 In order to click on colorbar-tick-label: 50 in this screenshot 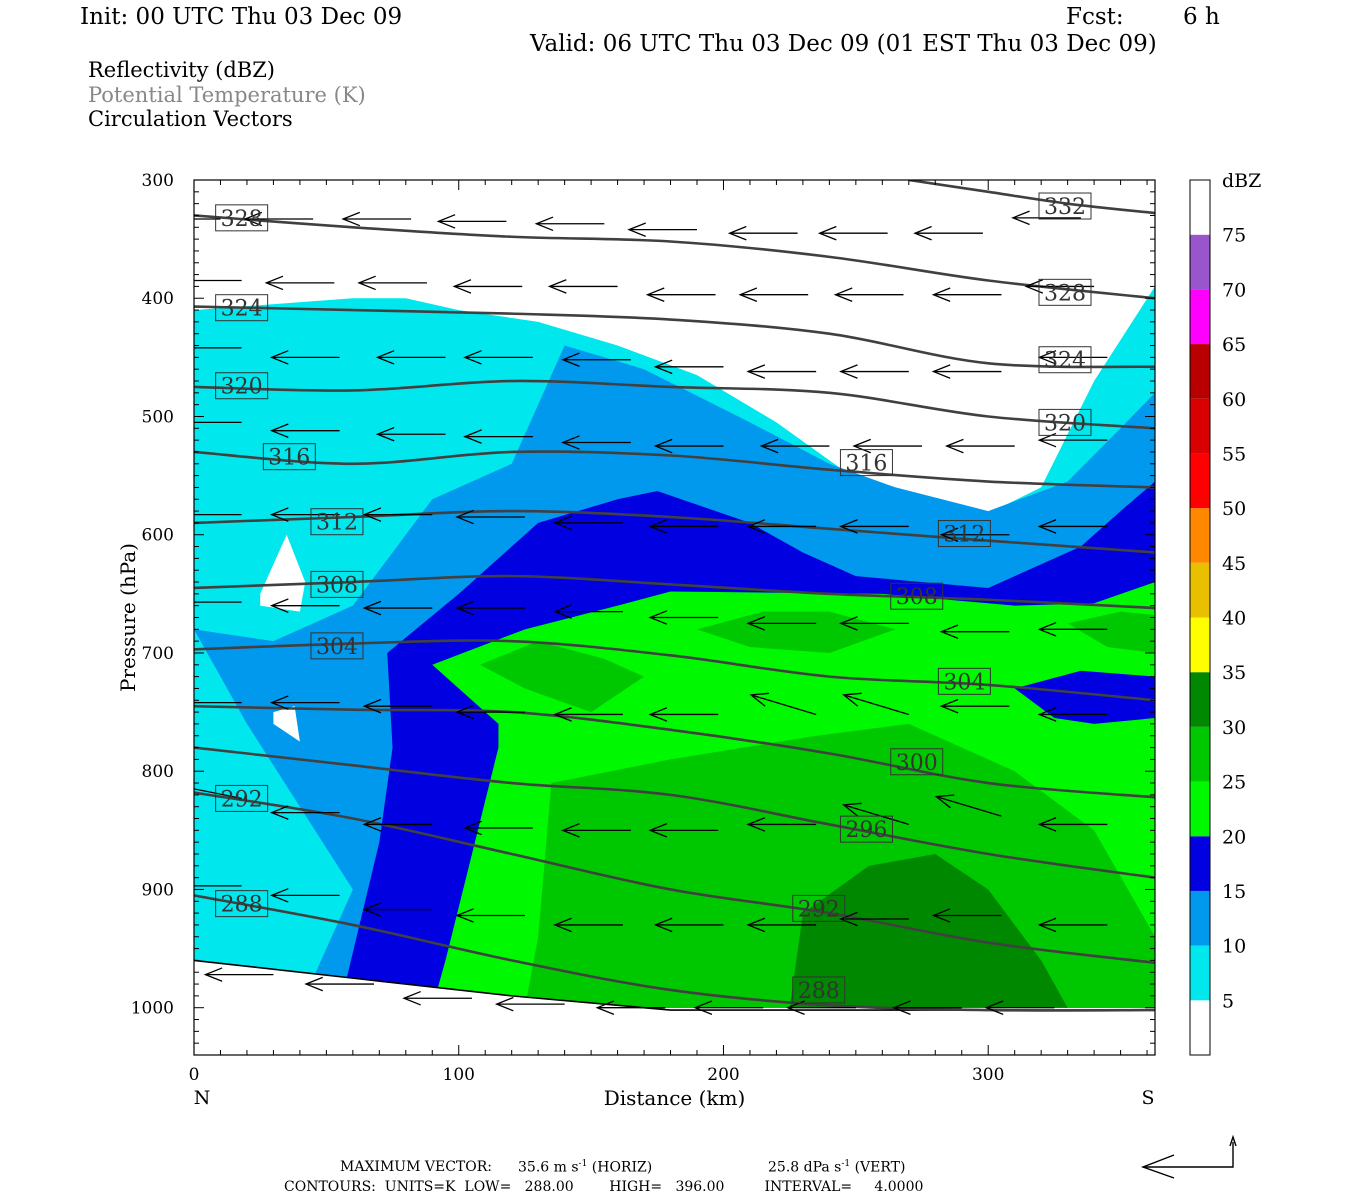, I will do `click(1234, 509)`.